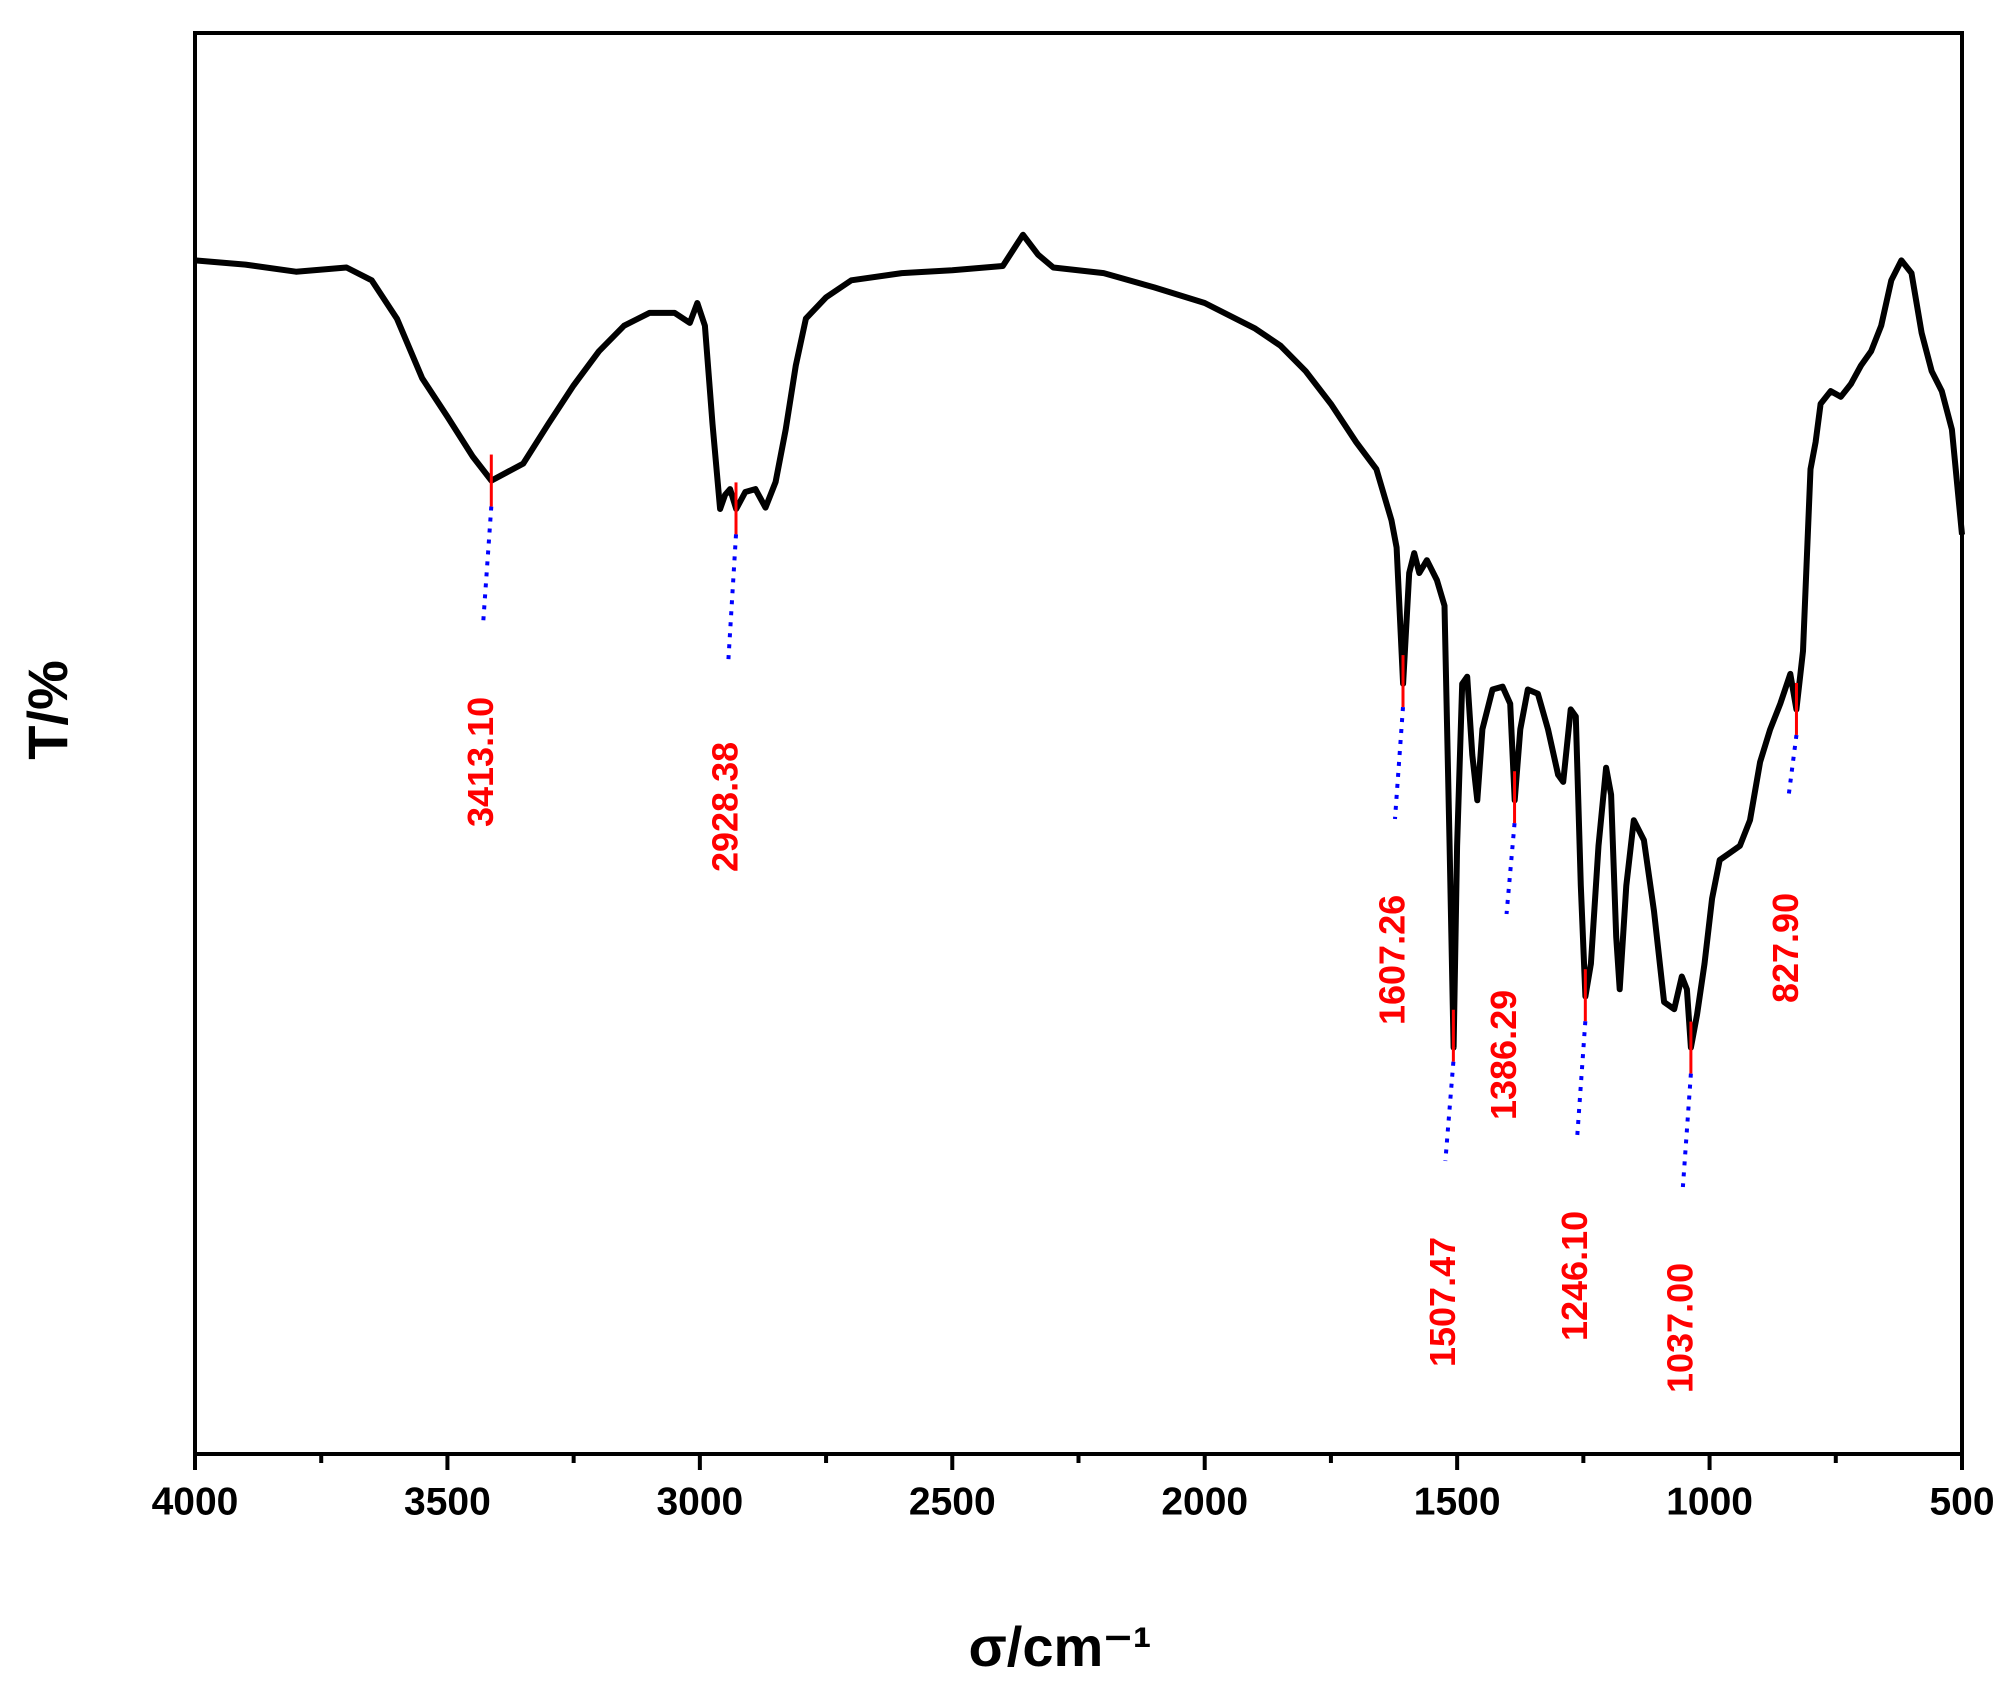  What do you see at coordinates (1392, 960) in the screenshot?
I see `peak-label: 1607.26` at bounding box center [1392, 960].